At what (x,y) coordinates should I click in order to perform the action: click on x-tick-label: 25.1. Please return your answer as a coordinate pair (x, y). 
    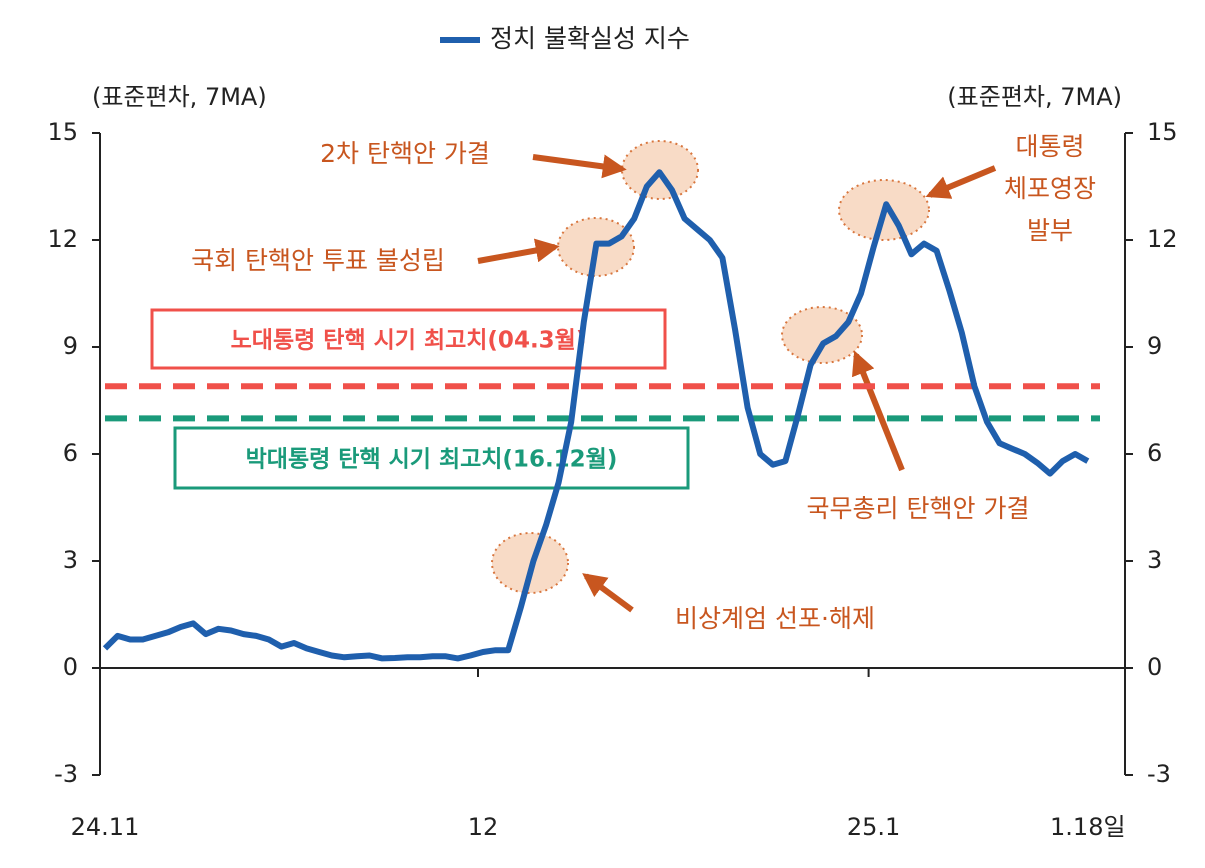
    Looking at the image, I should click on (873, 827).